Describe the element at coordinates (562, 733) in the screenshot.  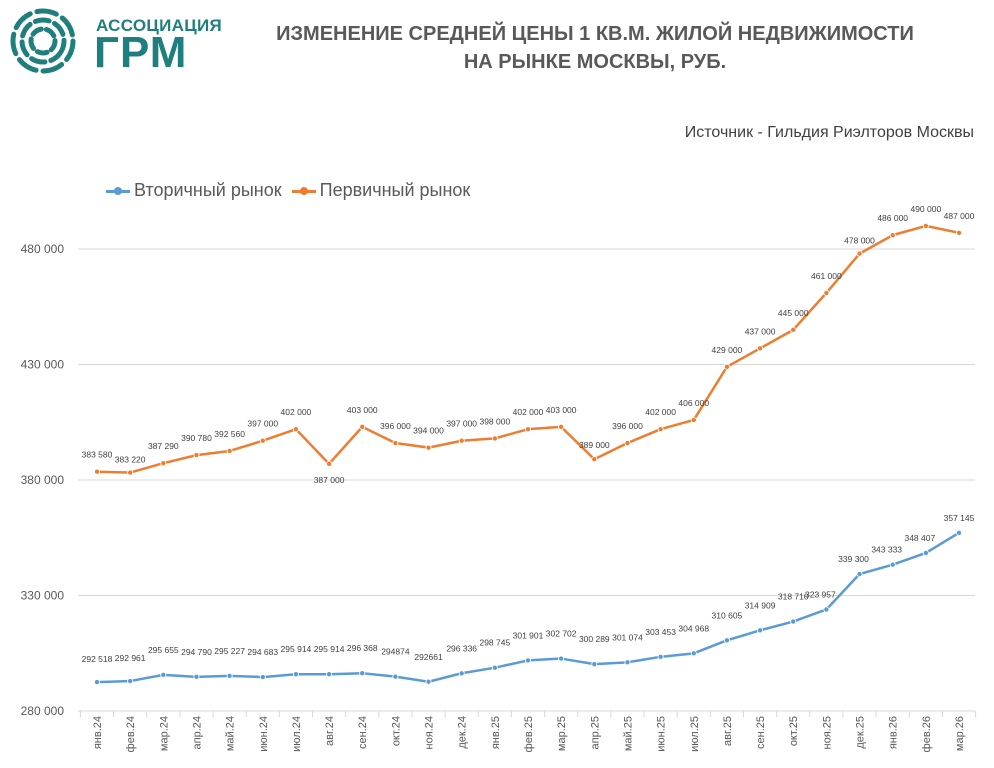
I see `x-tick-label: мар.25` at that location.